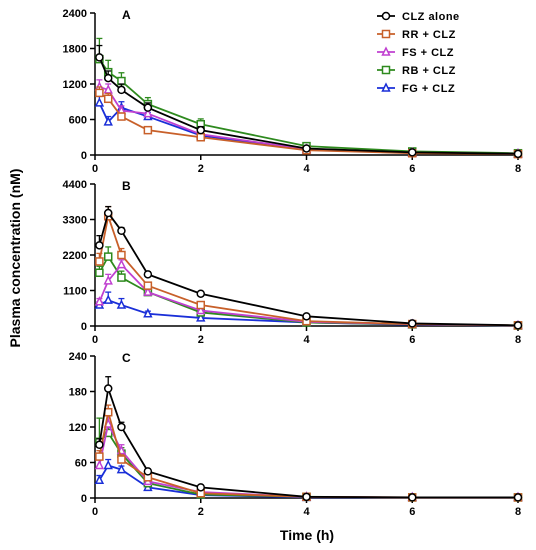 This screenshot has height=550, width=536. What do you see at coordinates (78, 121) in the screenshot?
I see `y-tick-label: 600` at bounding box center [78, 121].